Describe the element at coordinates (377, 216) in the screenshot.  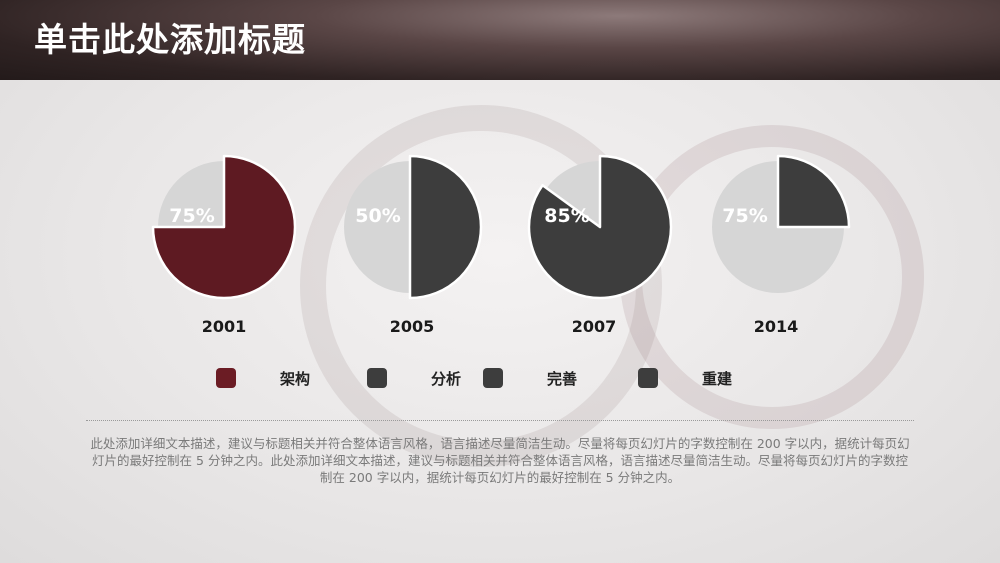
I see `pie-percent-label: 50%` at that location.